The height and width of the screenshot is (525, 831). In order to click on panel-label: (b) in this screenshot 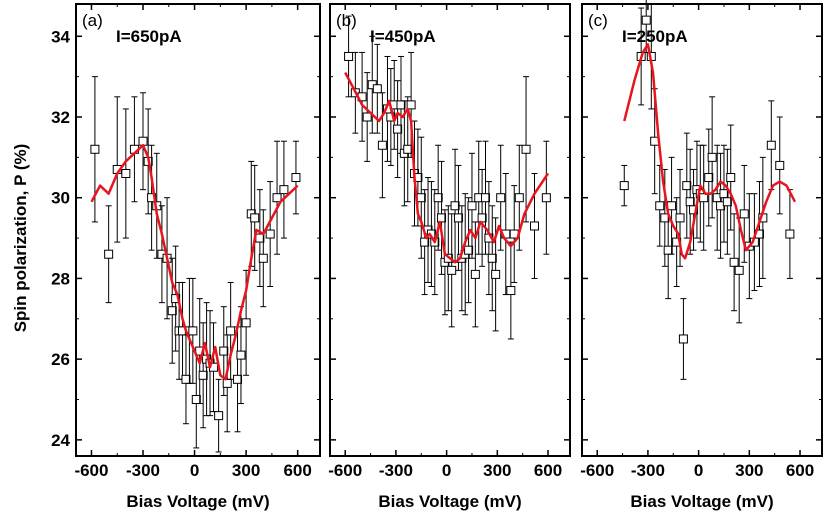, I will do `click(346, 20)`.